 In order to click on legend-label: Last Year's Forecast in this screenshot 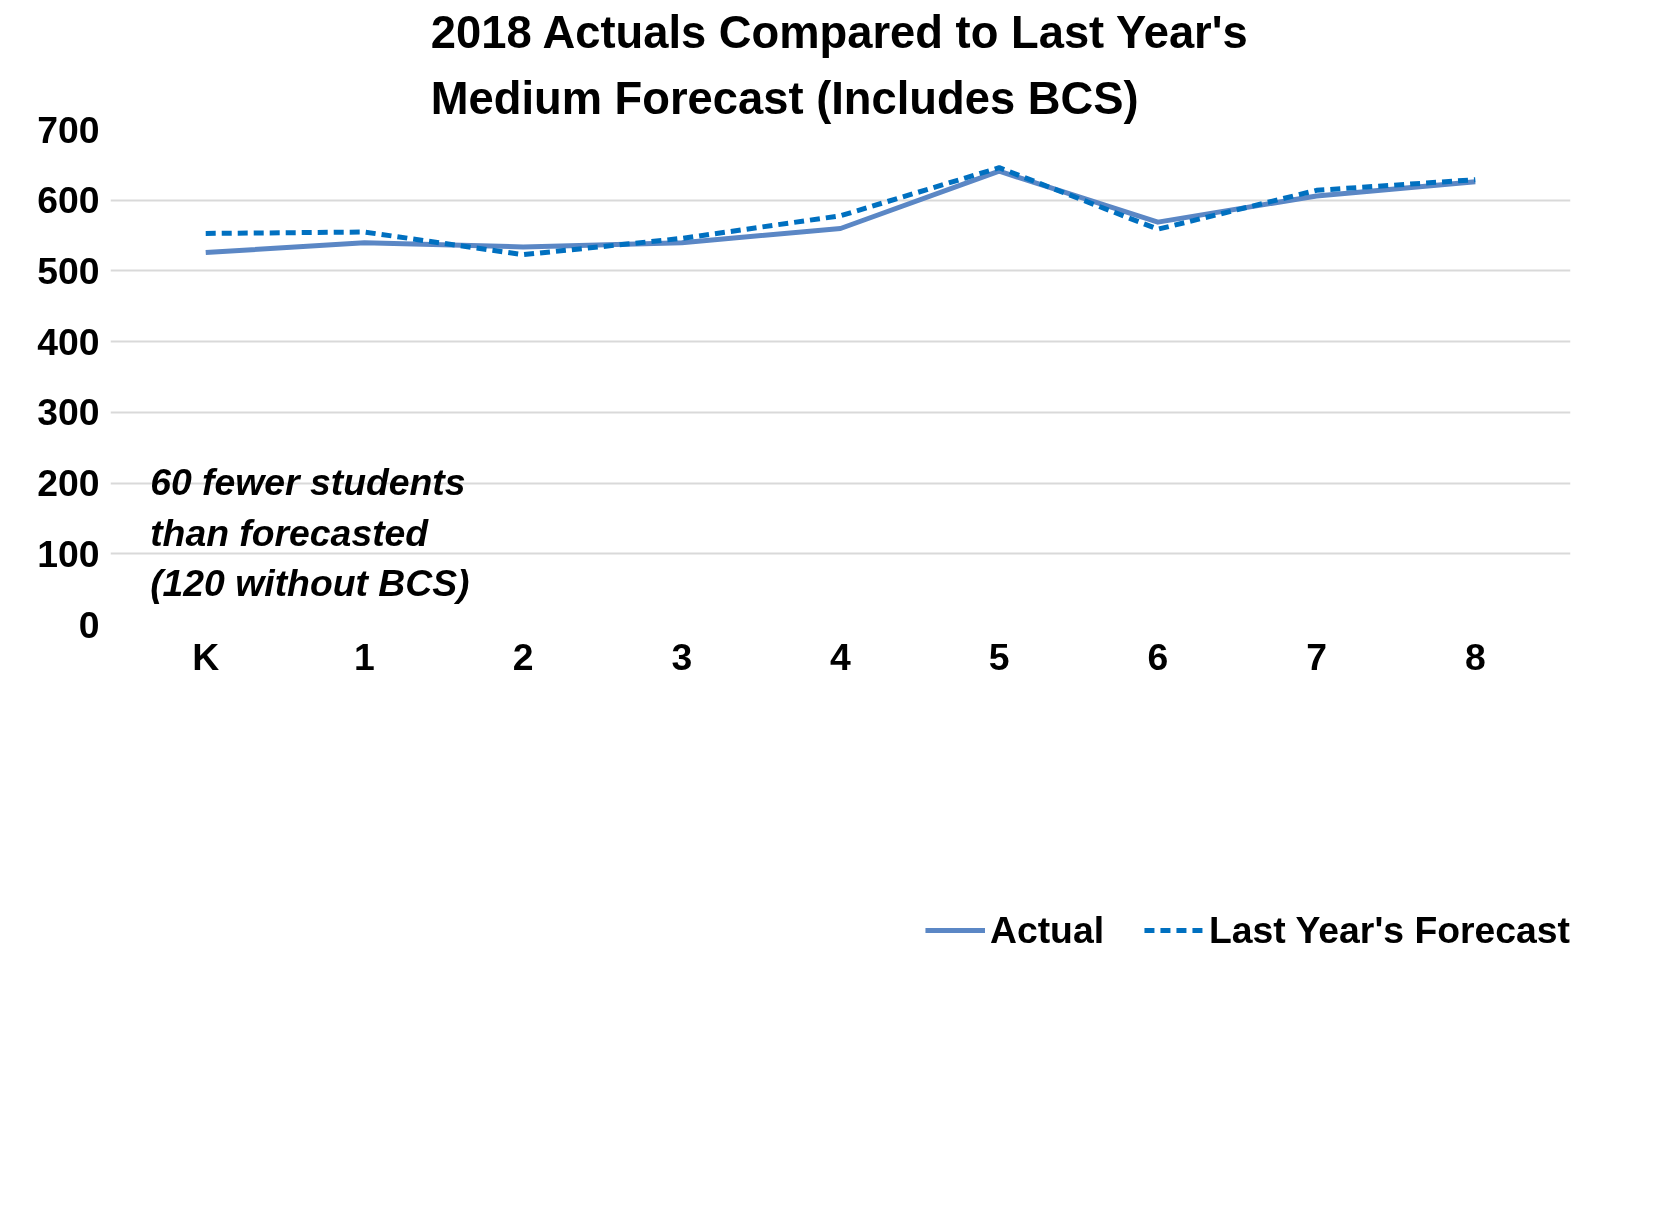, I will do `click(1389, 930)`.